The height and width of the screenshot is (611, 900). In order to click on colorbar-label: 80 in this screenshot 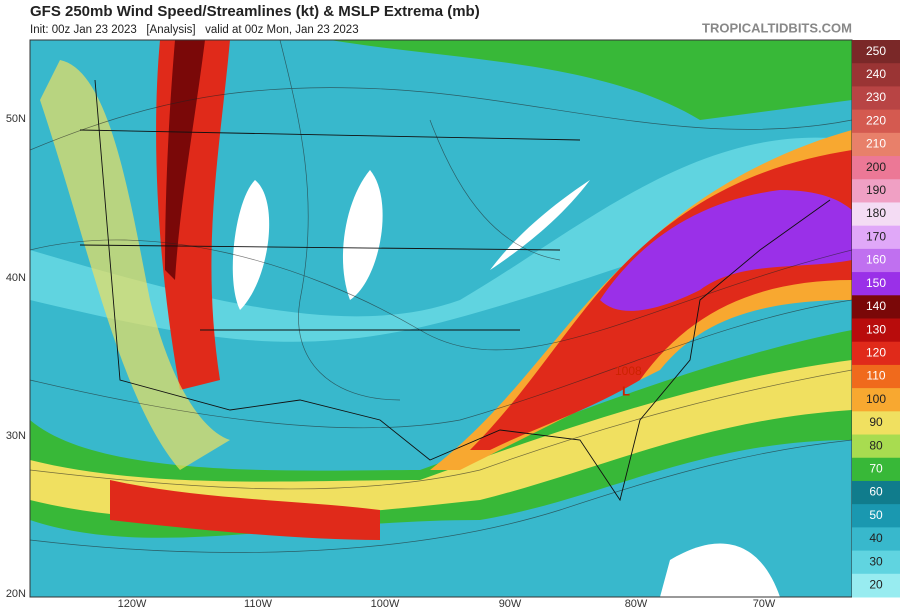, I will do `click(876, 445)`.